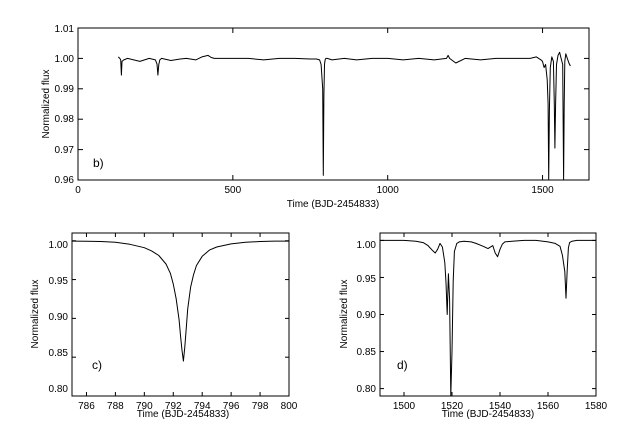  What do you see at coordinates (183, 414) in the screenshot?
I see `chart-c-xlabel: Time (BJD-2454833)` at bounding box center [183, 414].